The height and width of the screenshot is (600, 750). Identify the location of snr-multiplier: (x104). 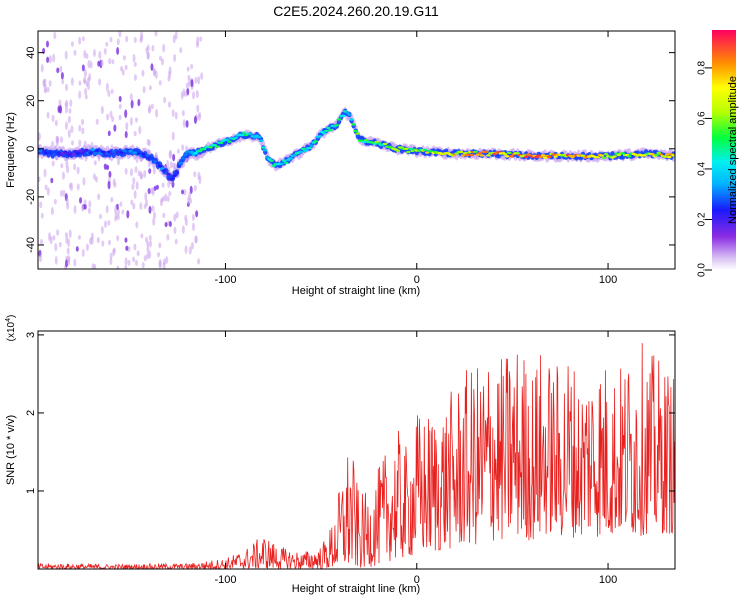
(11, 328).